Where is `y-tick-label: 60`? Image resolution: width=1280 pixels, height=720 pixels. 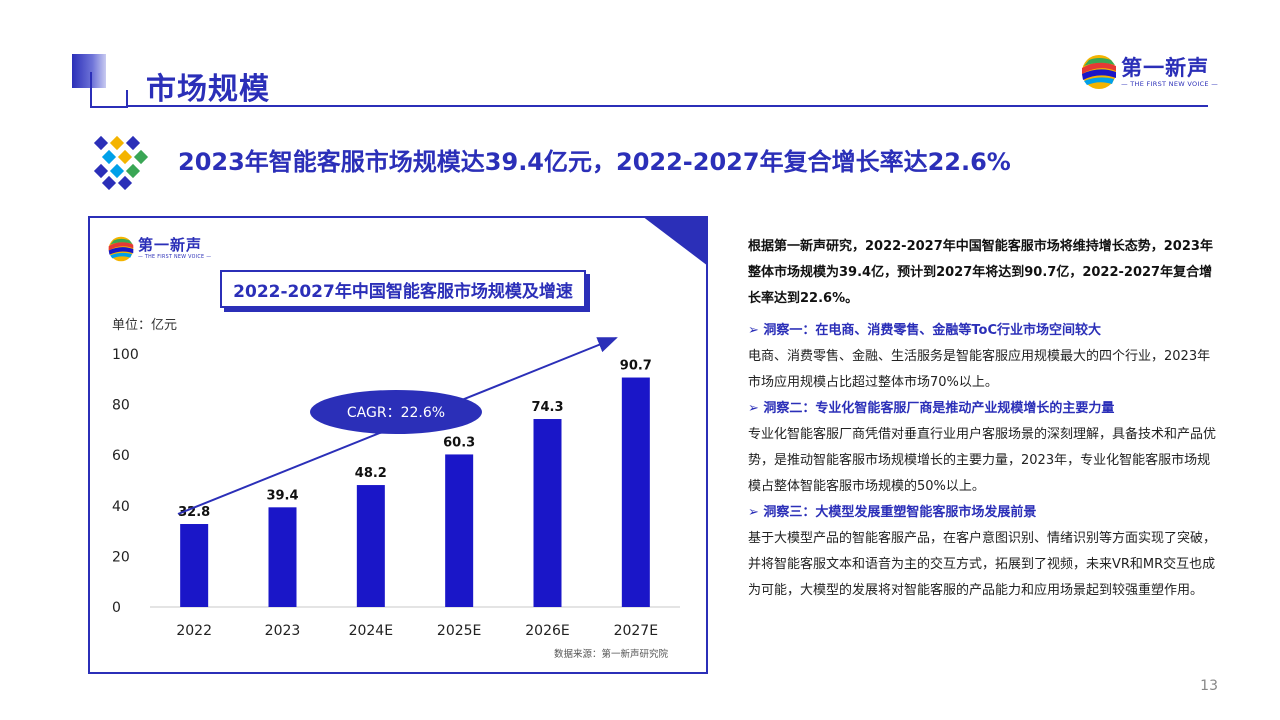
y-tick-label: 60 is located at coordinates (121, 456).